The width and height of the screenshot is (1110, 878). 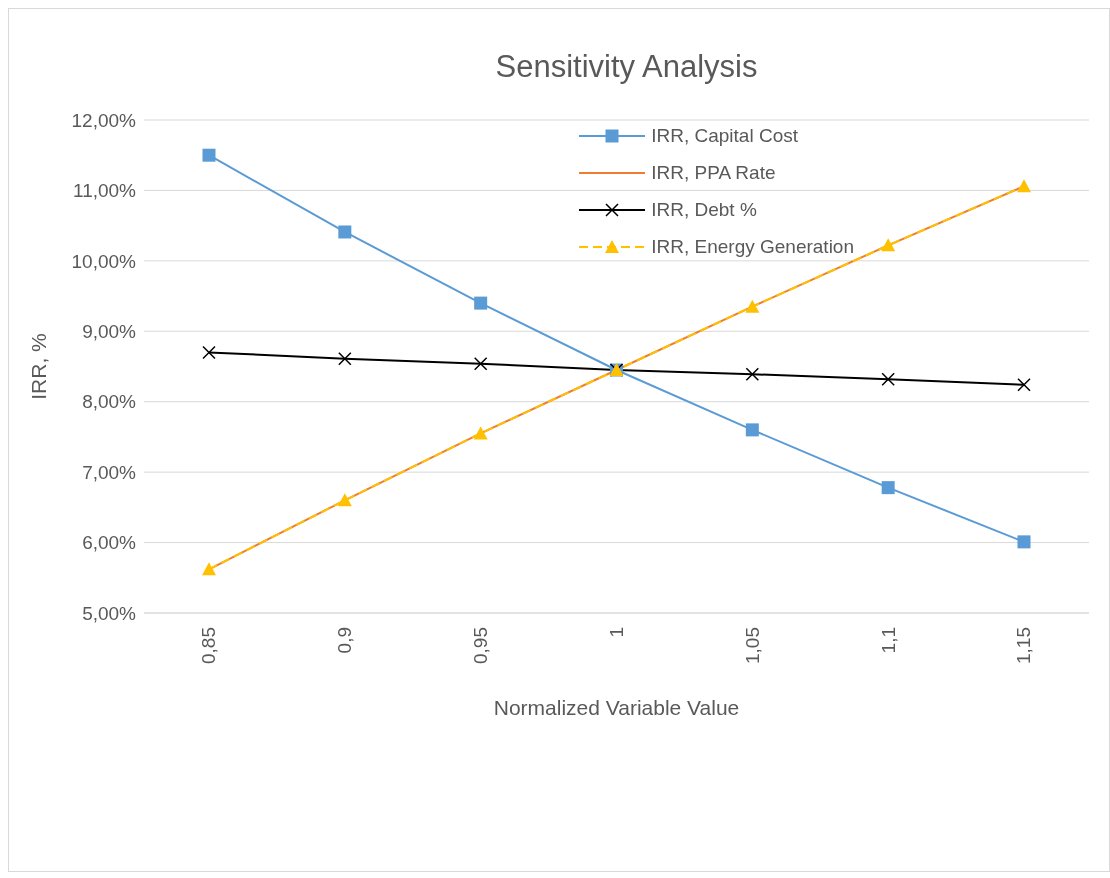 I want to click on y-tick-label: 6,00%, so click(x=109, y=543).